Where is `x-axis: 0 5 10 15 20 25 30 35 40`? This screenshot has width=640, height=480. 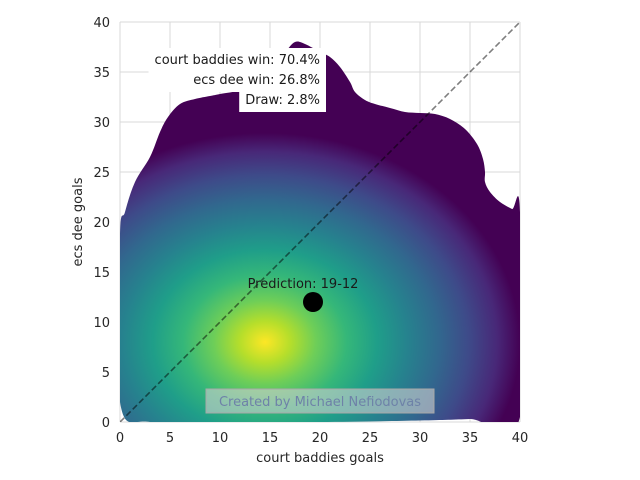
x-axis: 0 5 10 15 20 25 30 35 40 is located at coordinates (322, 438).